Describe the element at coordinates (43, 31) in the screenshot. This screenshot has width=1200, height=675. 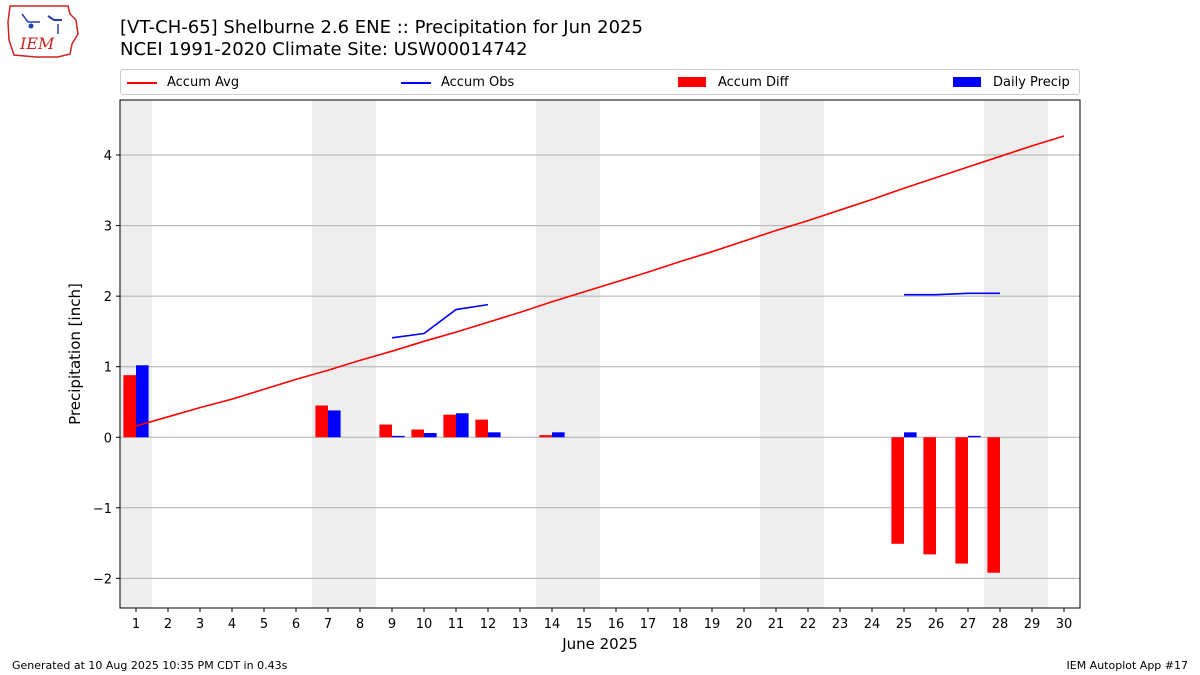
I see `iem-logo: IEM` at that location.